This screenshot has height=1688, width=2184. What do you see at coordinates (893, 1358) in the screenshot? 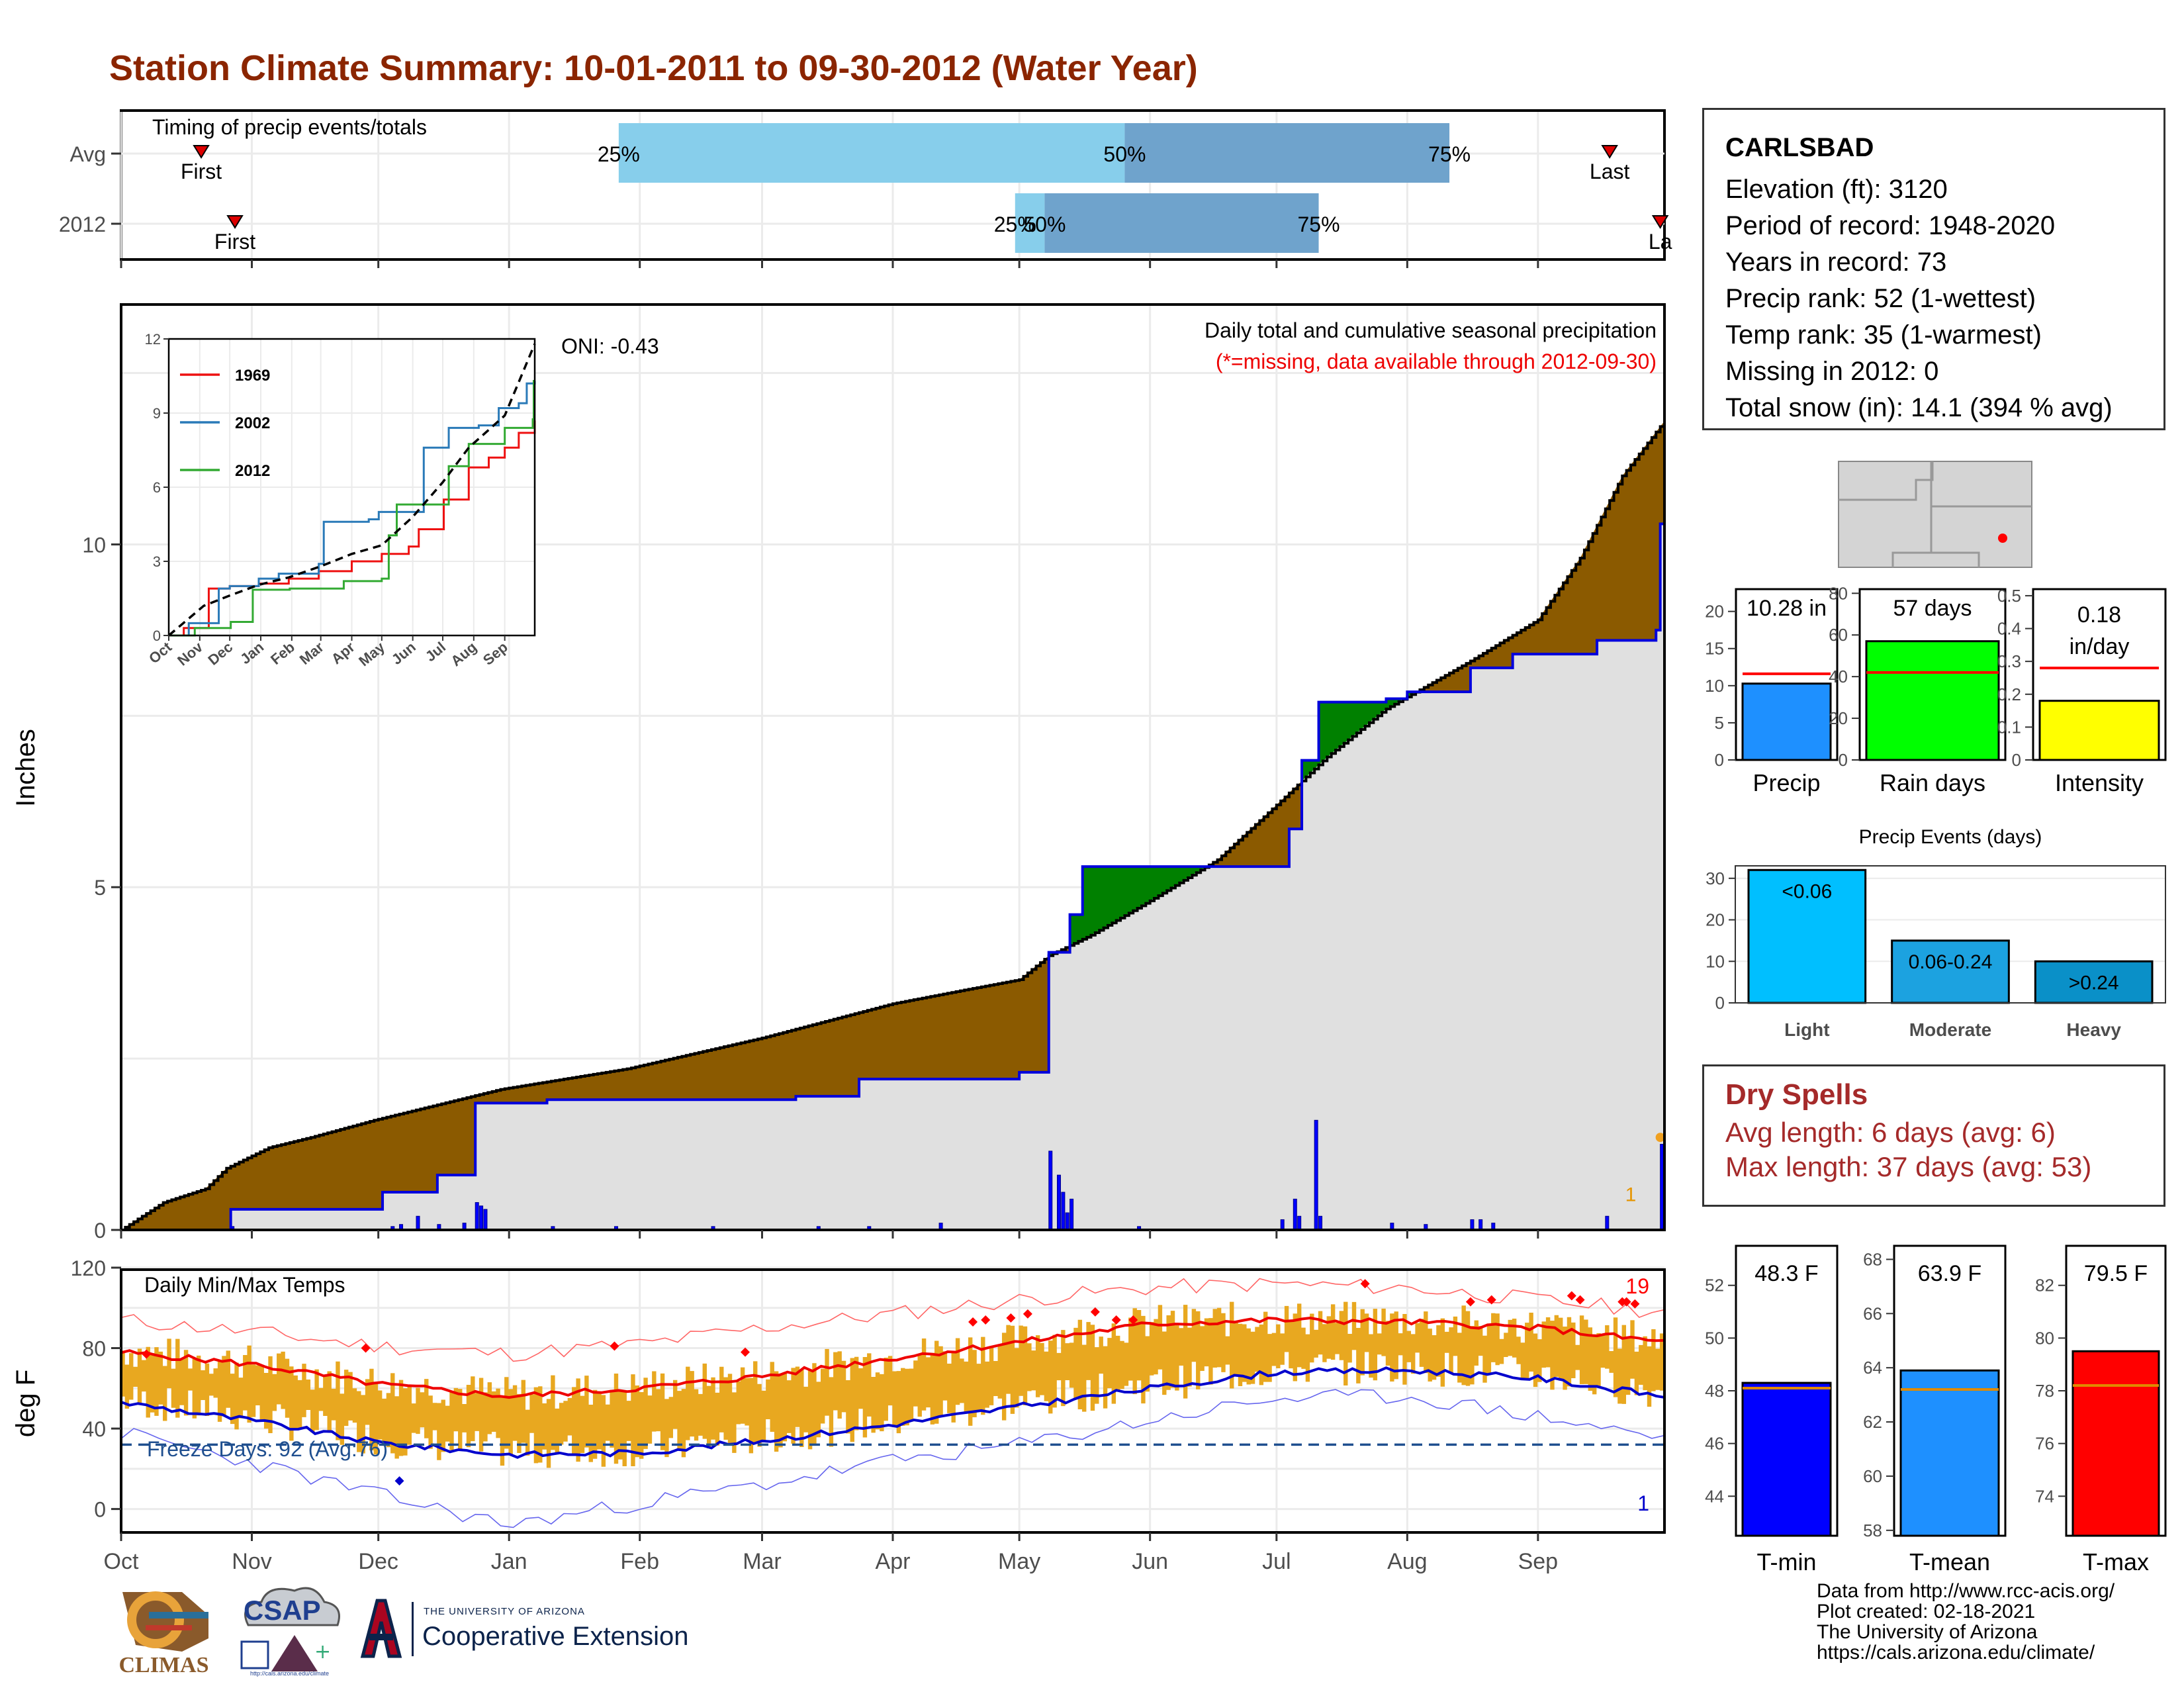
I see `temp-avg-max-line` at bounding box center [893, 1358].